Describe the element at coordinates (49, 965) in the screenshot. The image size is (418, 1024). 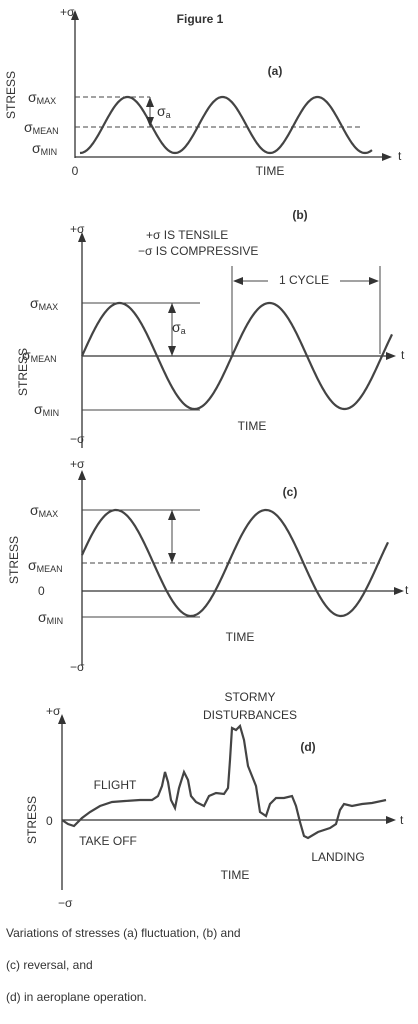
I see `caption-line: (c) reversal, and` at that location.